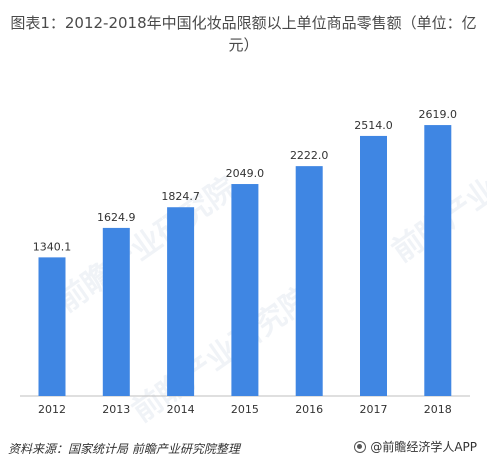 The width and height of the screenshot is (487, 463). What do you see at coordinates (52, 246) in the screenshot?
I see `data-label-2012: 1340.1` at bounding box center [52, 246].